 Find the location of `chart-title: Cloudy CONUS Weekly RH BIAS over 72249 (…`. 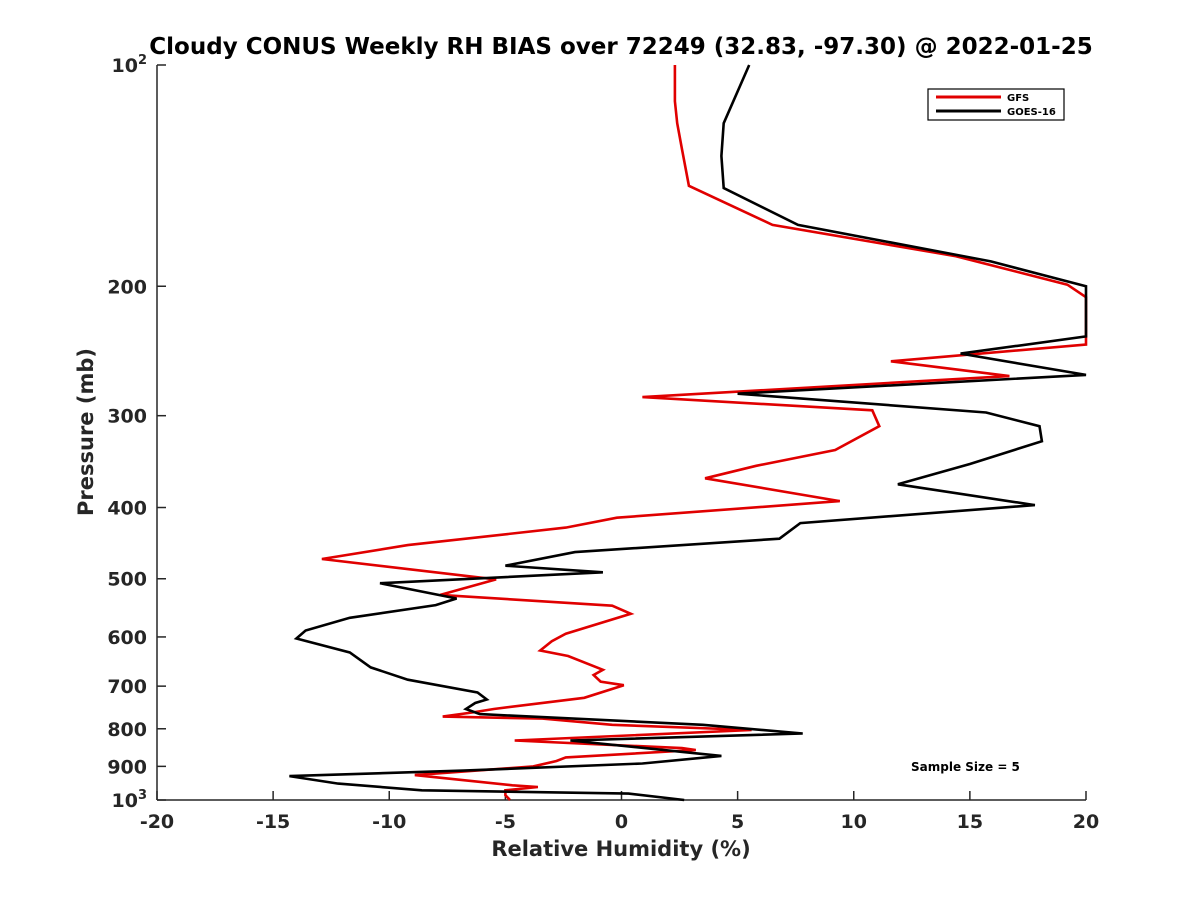

chart-title: Cloudy CONUS Weekly RH BIAS over 72249 (… is located at coordinates (620, 47).